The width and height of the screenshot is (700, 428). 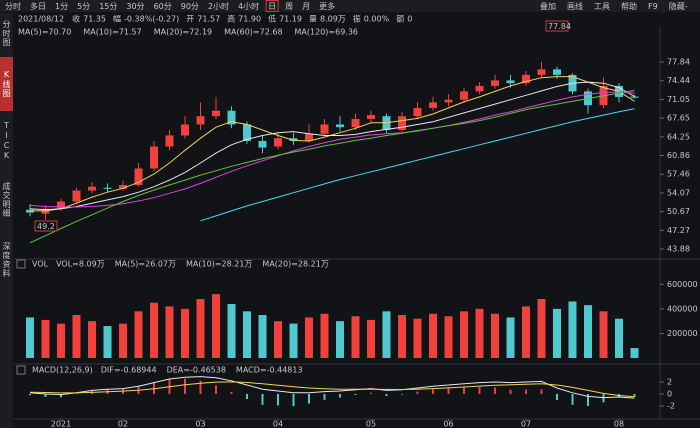 What do you see at coordinates (6, 141) in the screenshot?
I see `side-tab: TICK` at bounding box center [6, 141].